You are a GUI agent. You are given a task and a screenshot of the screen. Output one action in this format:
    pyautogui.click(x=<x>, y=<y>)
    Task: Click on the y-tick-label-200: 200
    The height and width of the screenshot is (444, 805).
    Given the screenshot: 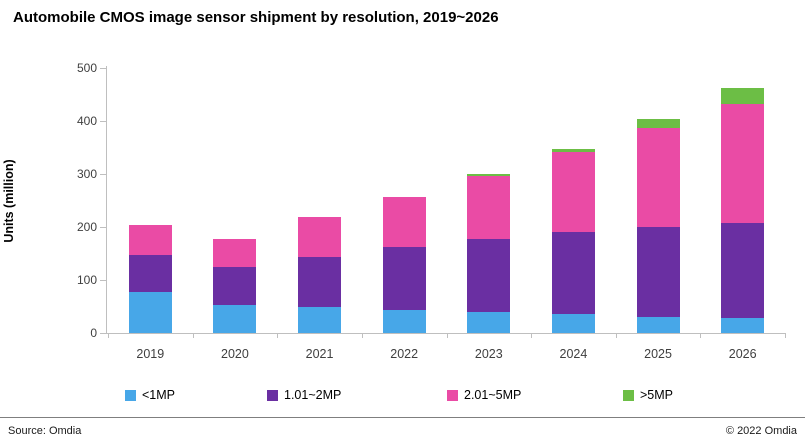 What is the action you would take?
    pyautogui.click(x=86, y=227)
    